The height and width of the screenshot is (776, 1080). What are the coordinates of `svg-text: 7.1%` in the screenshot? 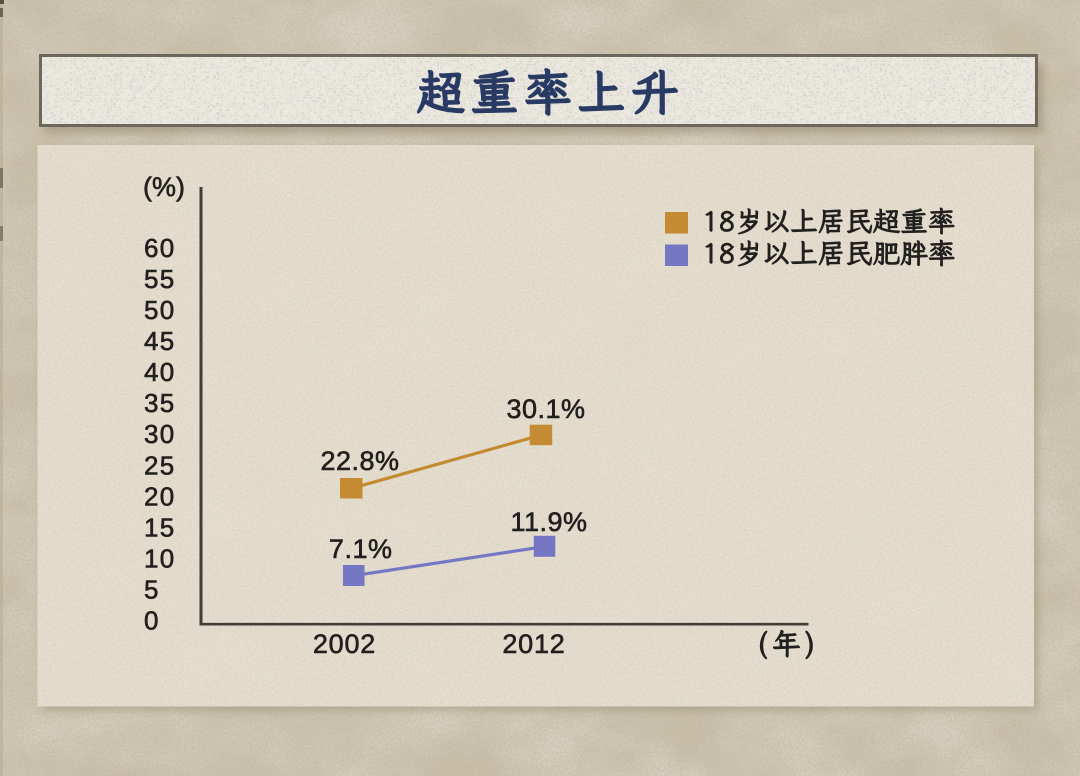 It's located at (361, 549).